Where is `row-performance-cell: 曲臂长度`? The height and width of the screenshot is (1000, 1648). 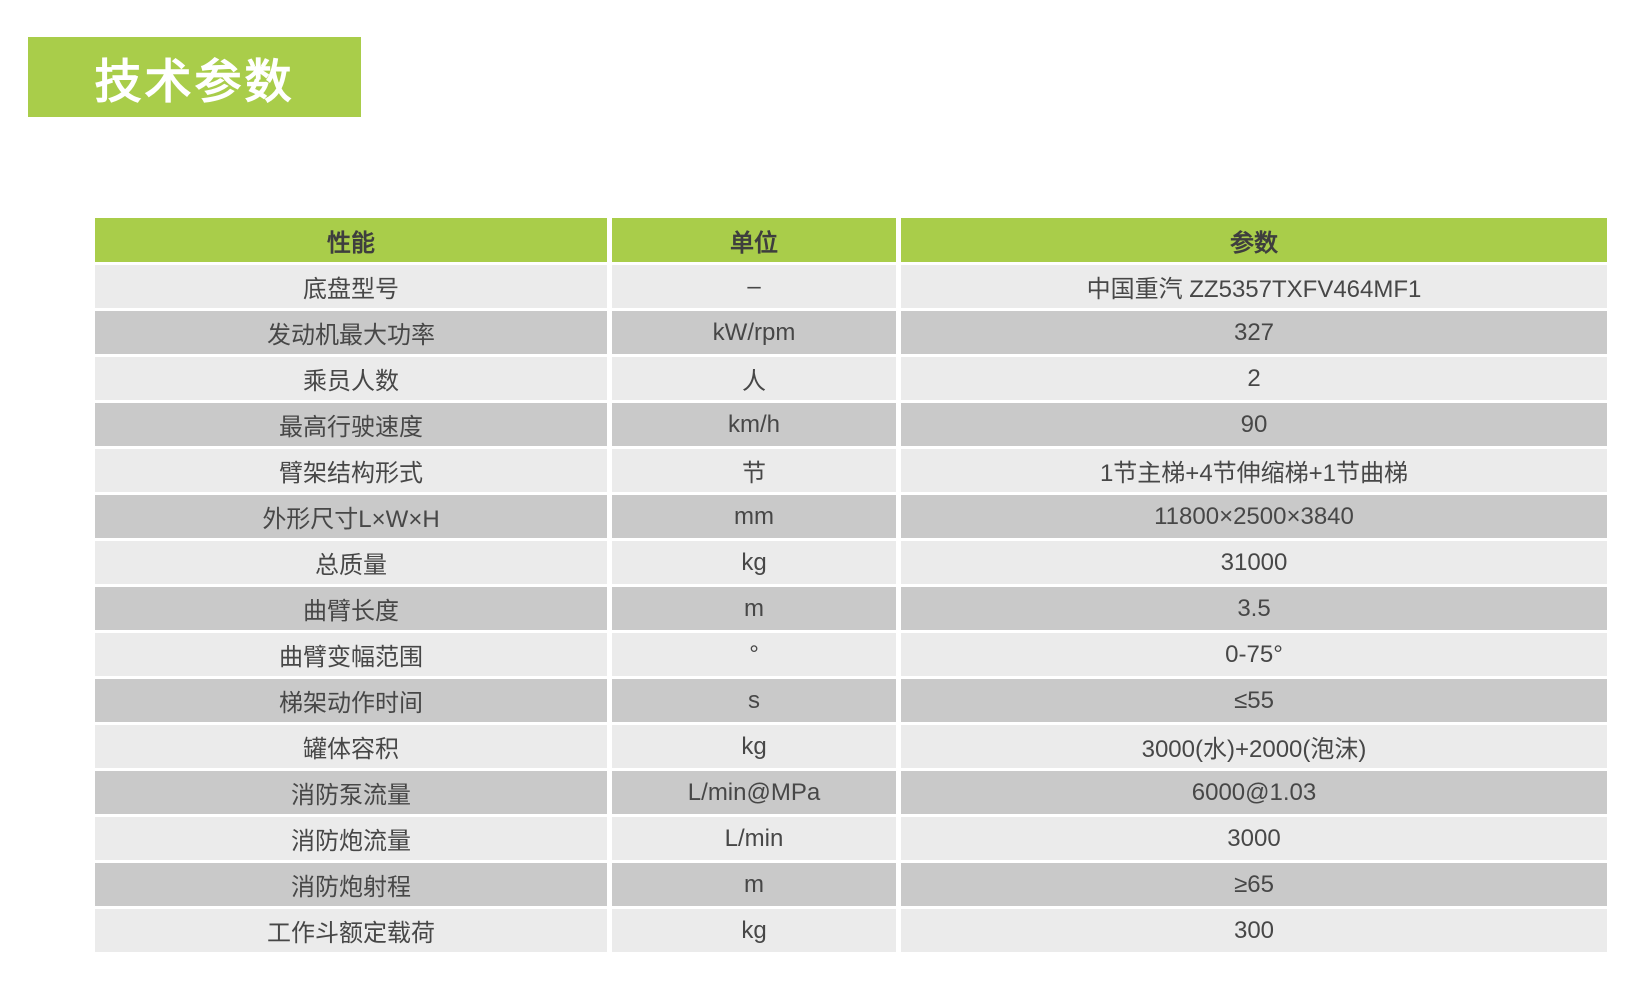 row-performance-cell: 曲臂长度 is located at coordinates (351, 608).